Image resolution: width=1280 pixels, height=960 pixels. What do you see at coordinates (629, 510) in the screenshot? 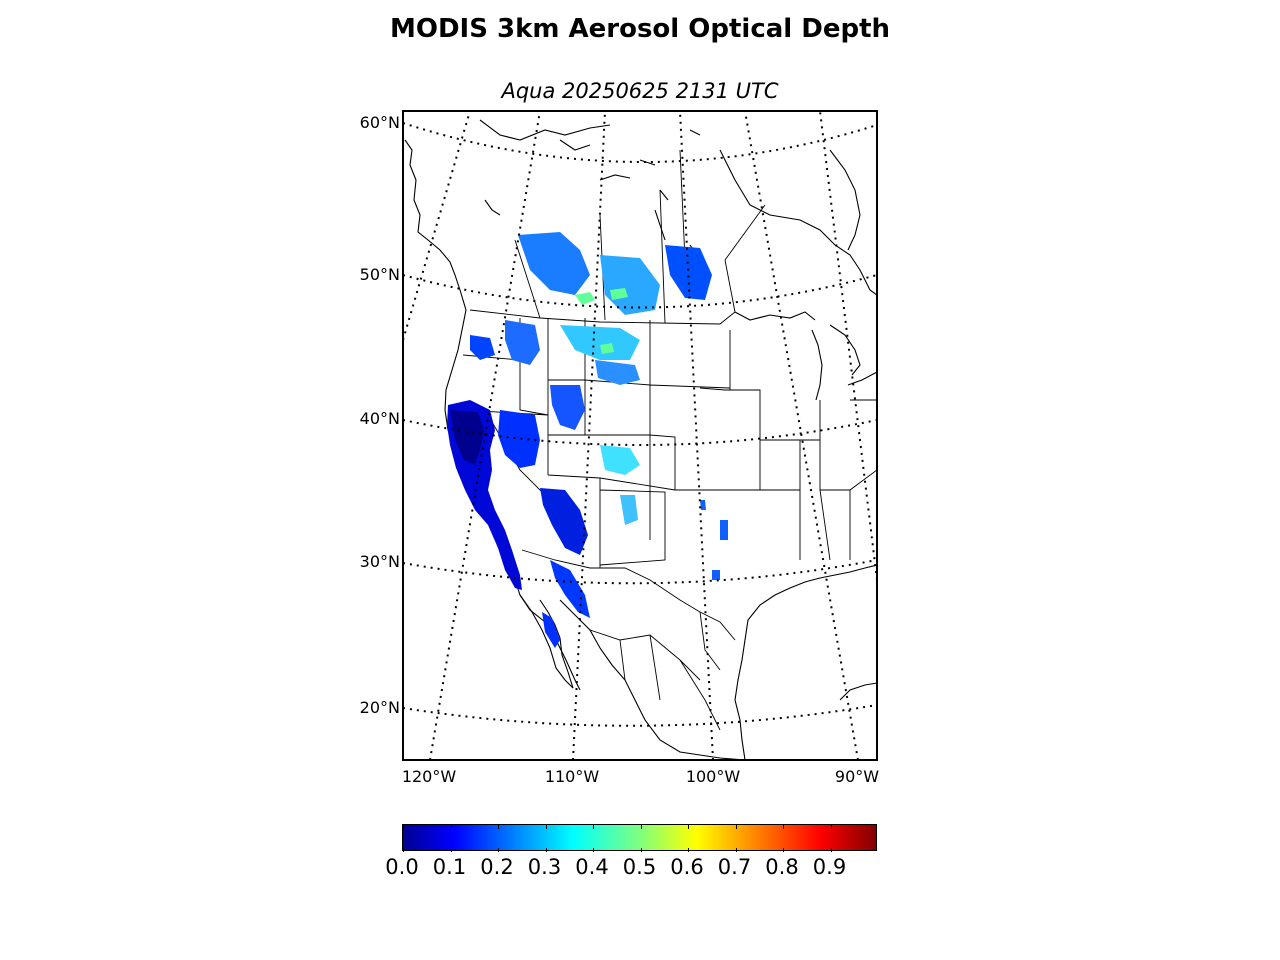
I see `aod-nm` at bounding box center [629, 510].